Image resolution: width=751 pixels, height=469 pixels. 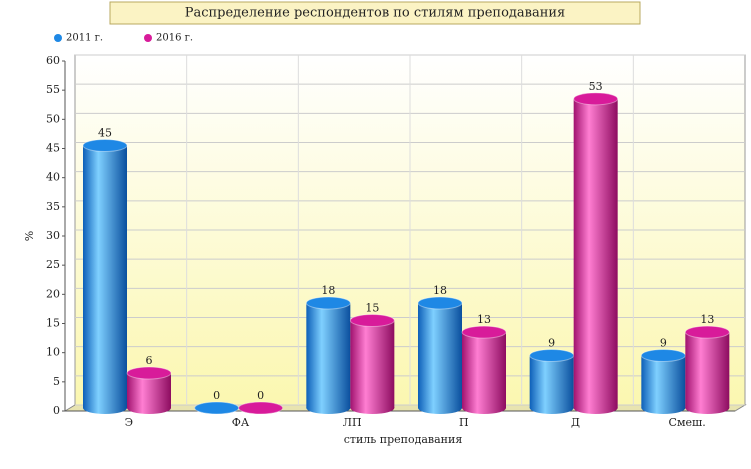 I want to click on x-tick-label: ЛП, so click(x=352, y=422).